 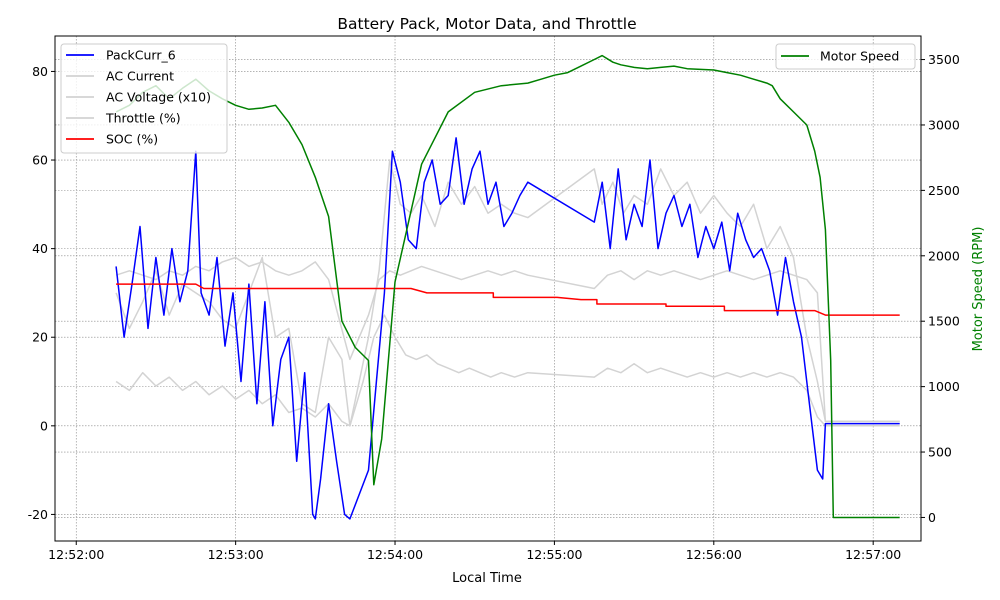 I want to click on x-tick-label: 12:55:00, so click(x=554, y=554).